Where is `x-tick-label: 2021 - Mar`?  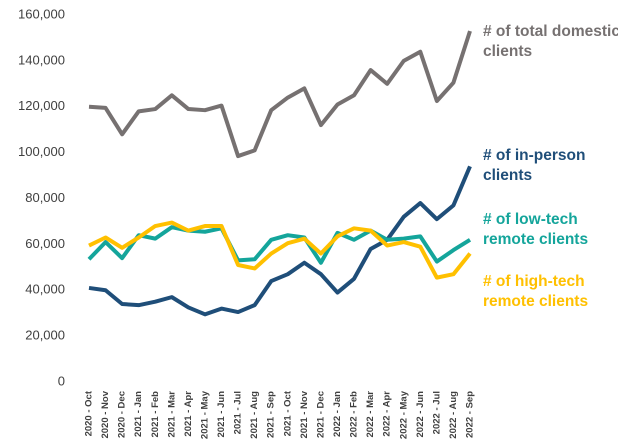 x-tick-label: 2021 - Mar is located at coordinates (171, 414).